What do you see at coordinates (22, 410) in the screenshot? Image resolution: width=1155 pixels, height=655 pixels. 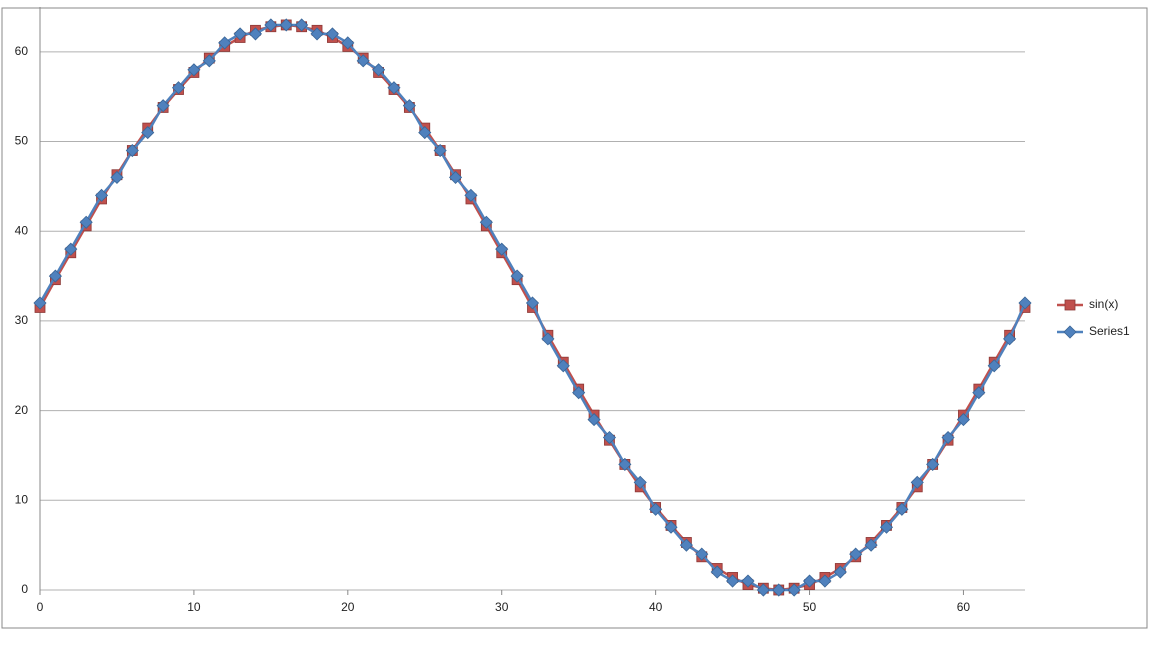 I see `y-tick-label: 20` at bounding box center [22, 410].